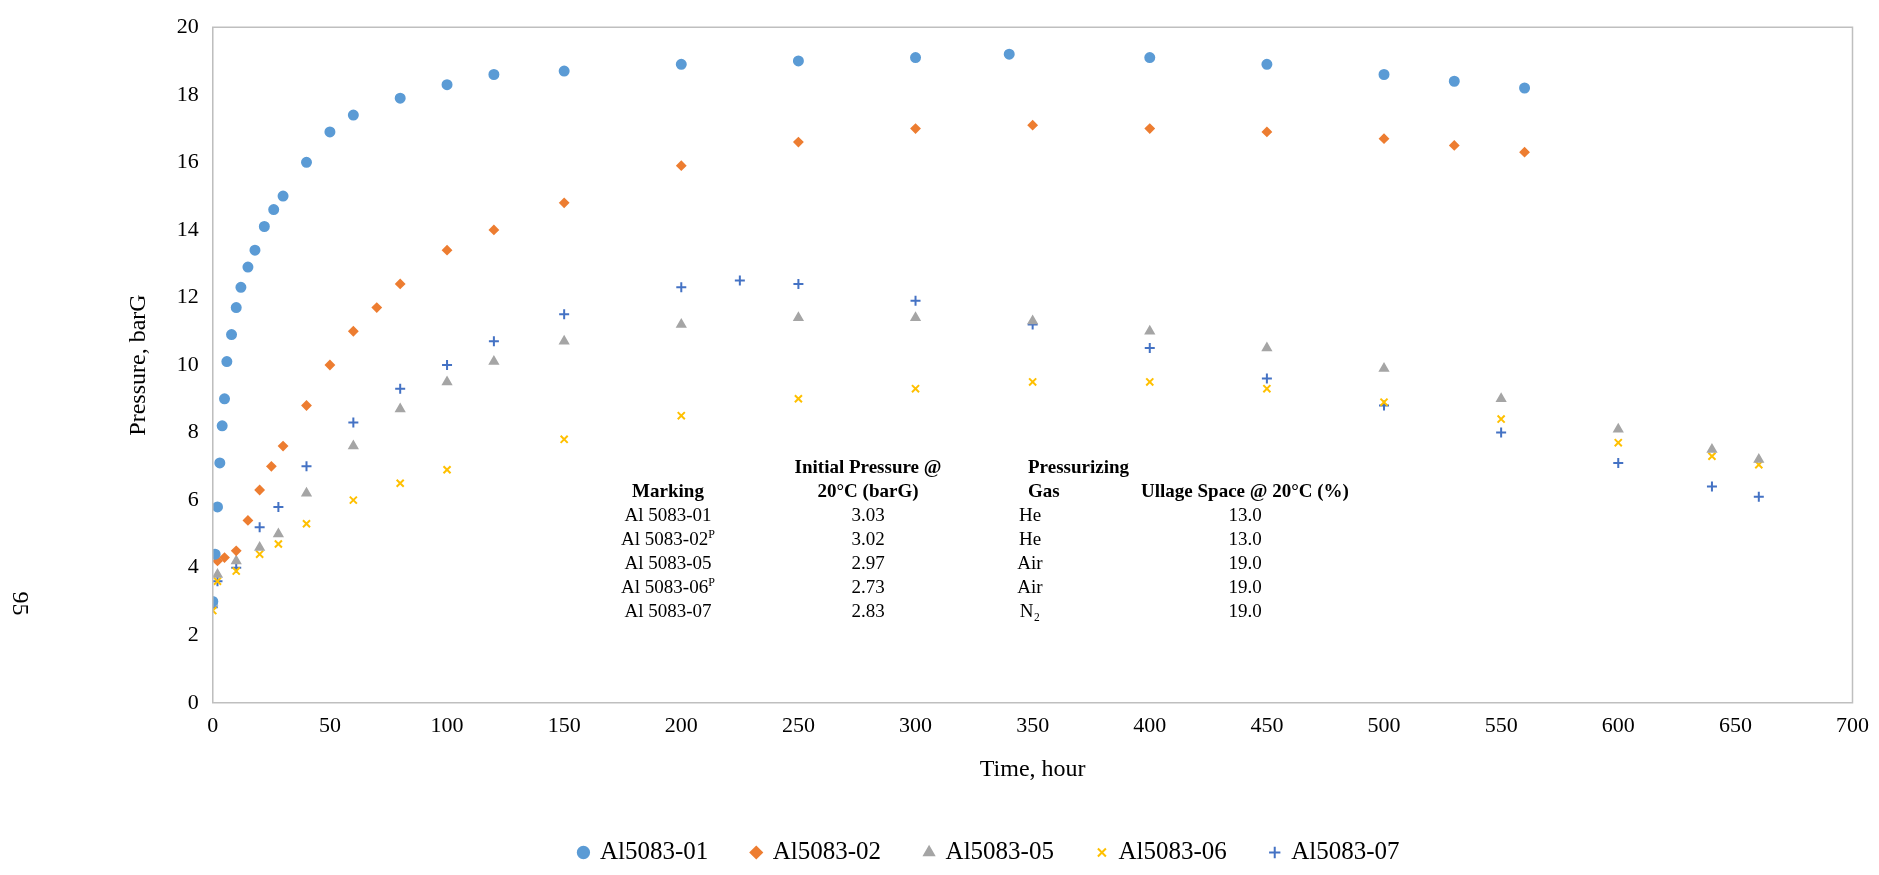  I want to click on annotation: Ullage Space @ 20°C (%), so click(1245, 491).